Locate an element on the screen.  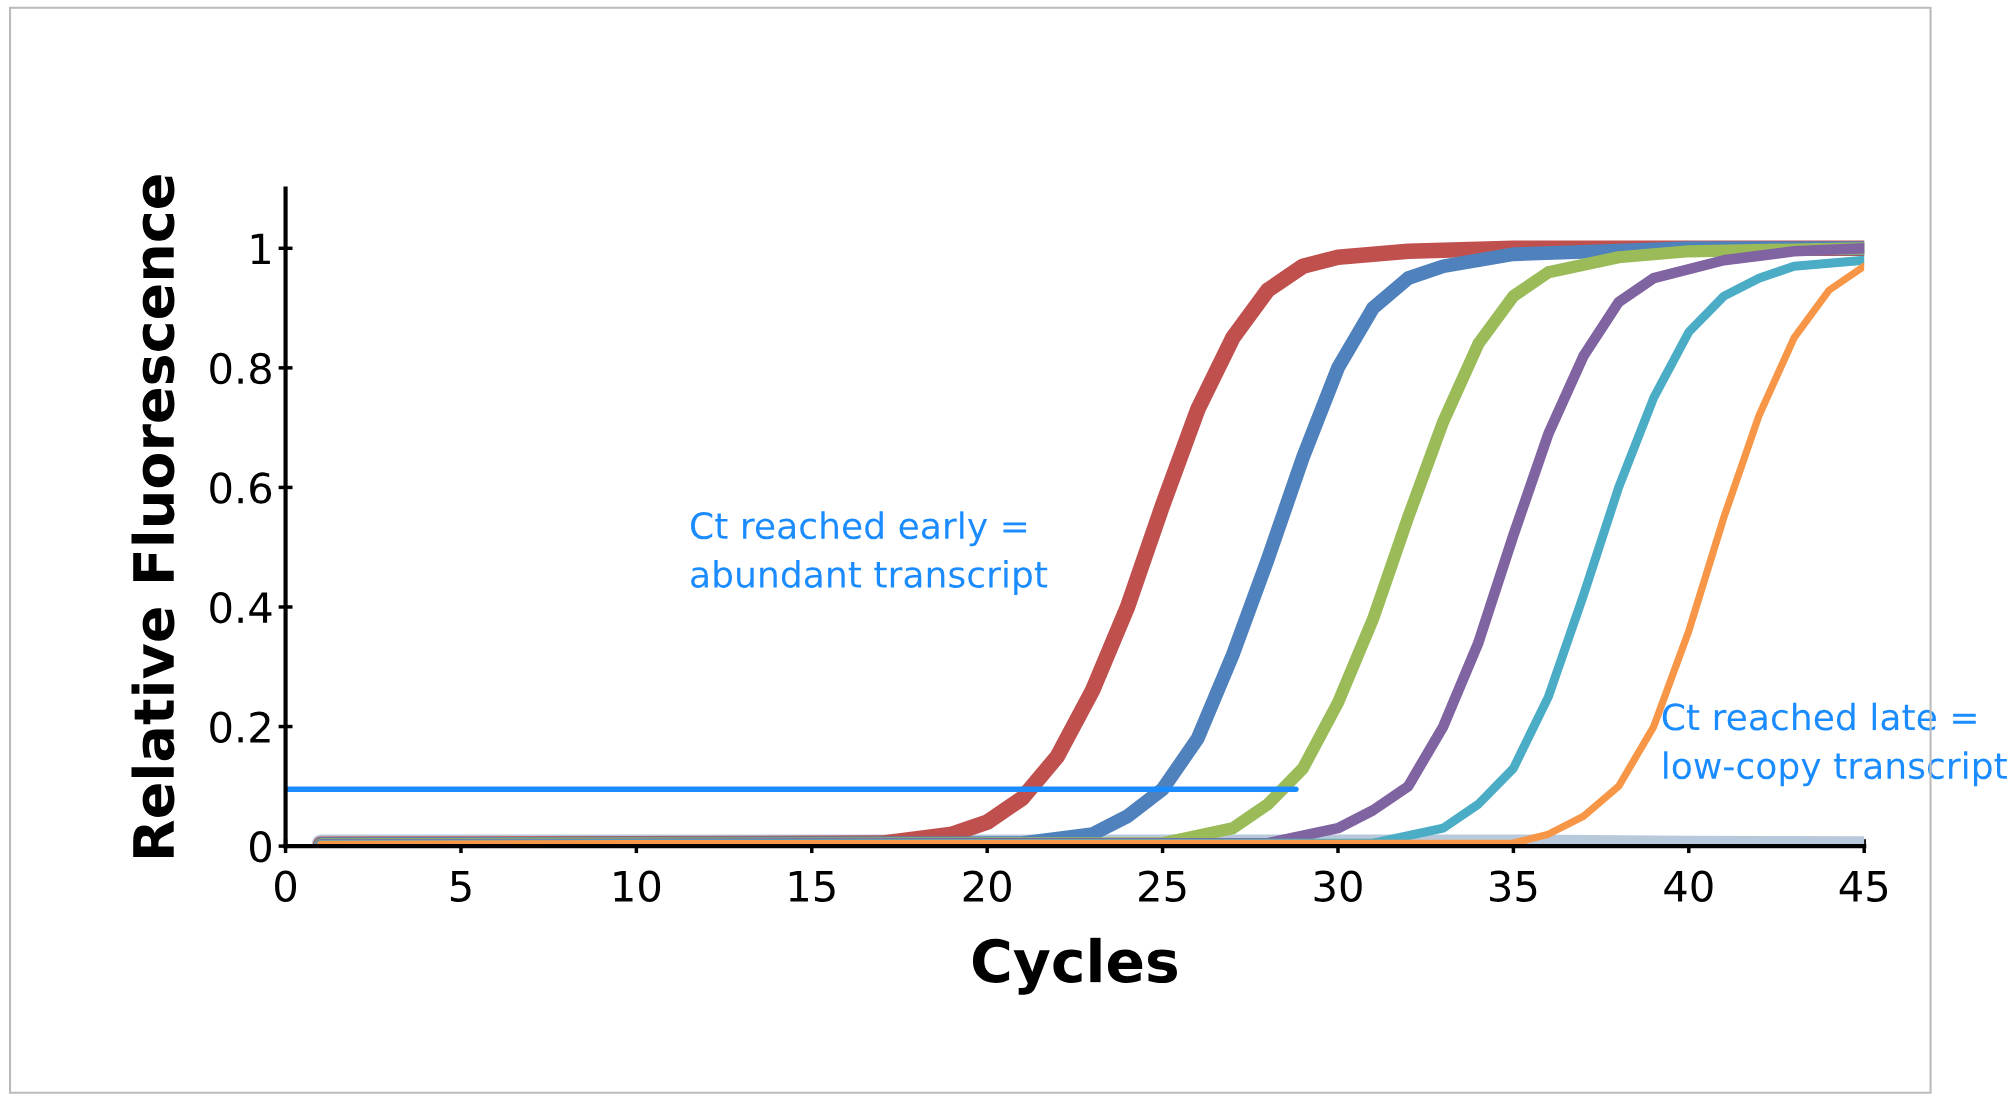
x-axis-title: Cycles is located at coordinates (1074, 966).